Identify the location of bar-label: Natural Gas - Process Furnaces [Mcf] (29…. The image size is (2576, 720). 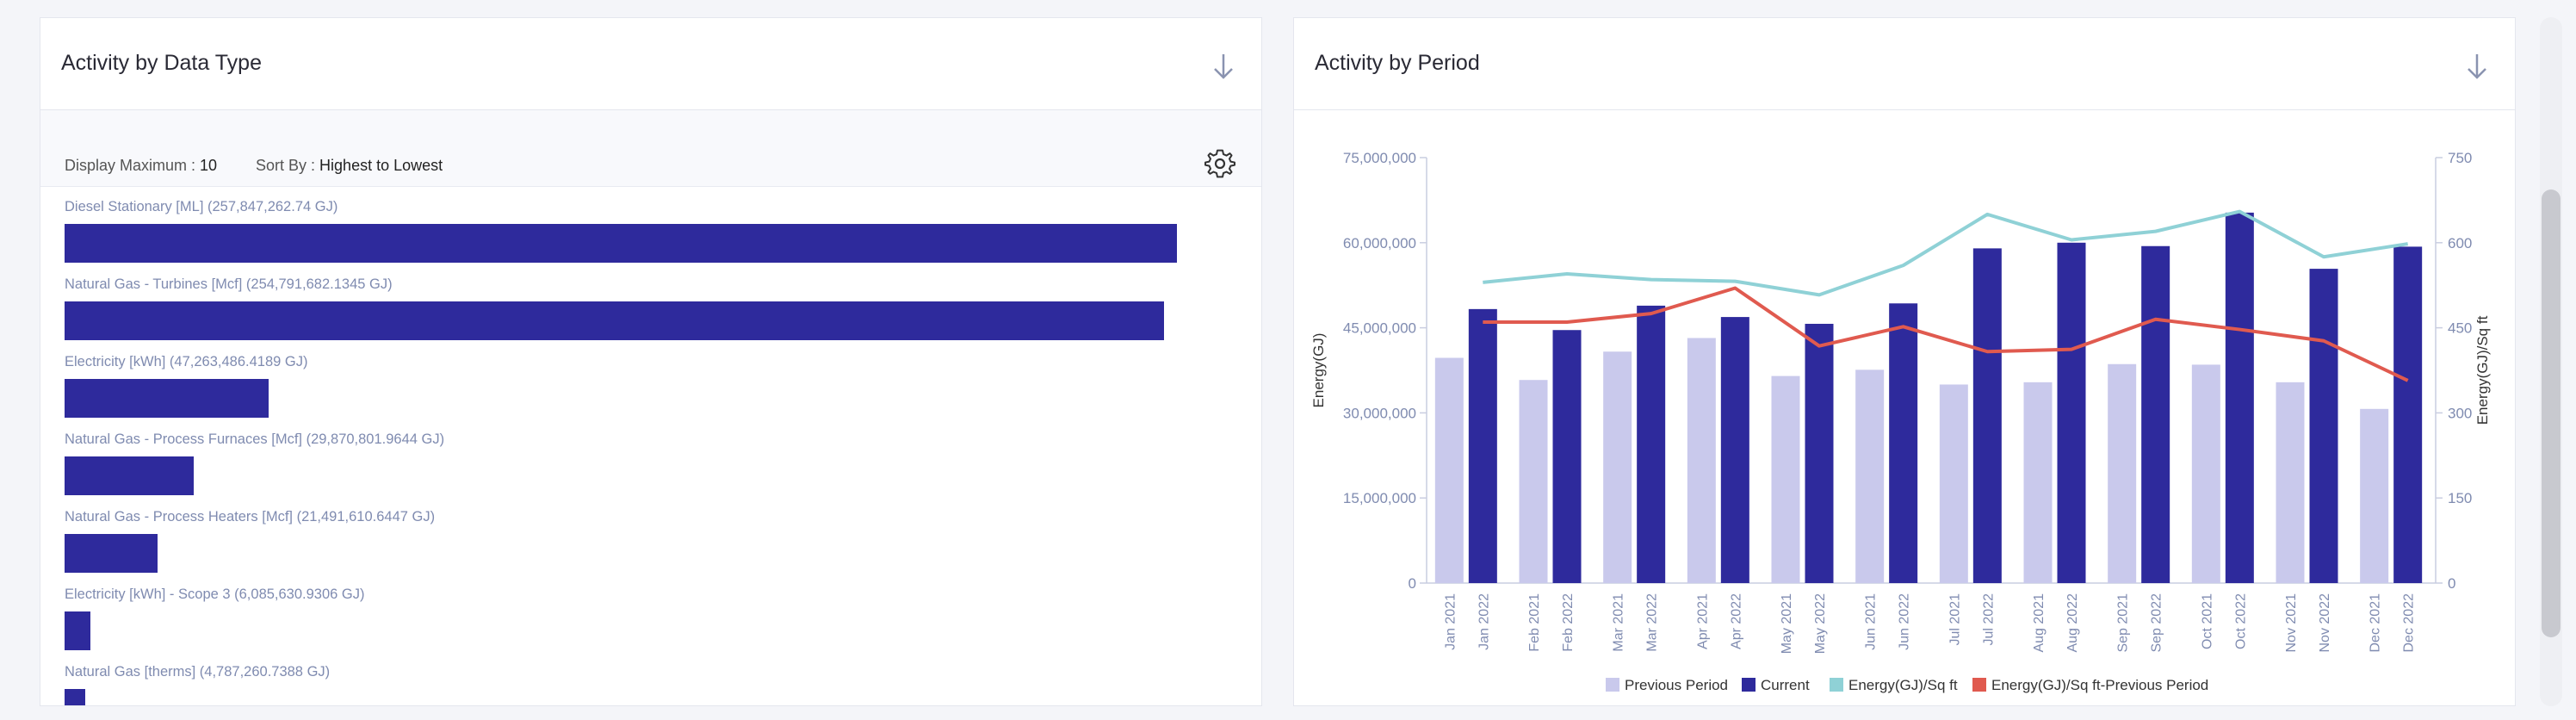
(255, 439).